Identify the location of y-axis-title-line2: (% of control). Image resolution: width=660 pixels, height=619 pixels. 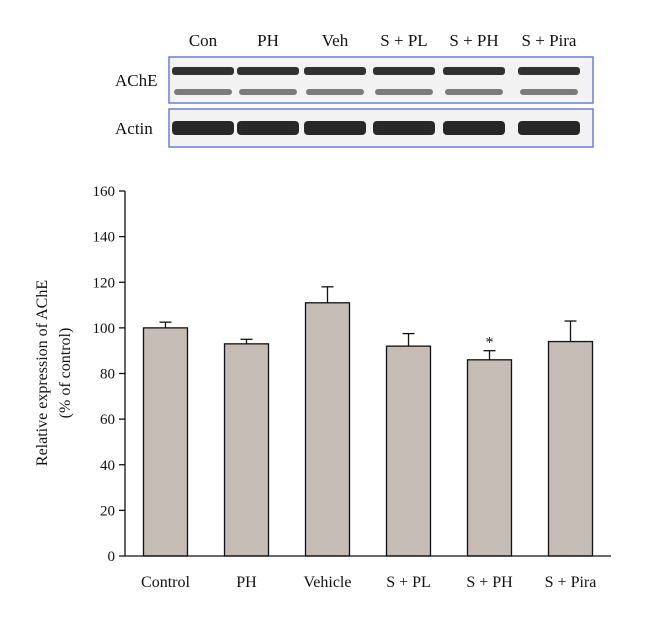
(65, 373).